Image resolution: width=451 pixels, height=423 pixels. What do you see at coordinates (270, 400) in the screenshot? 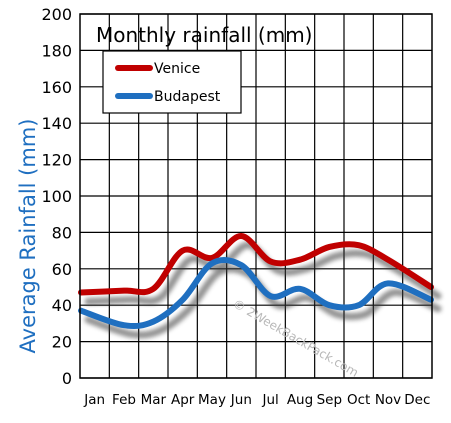
I see `x-tick-label: Jul` at bounding box center [270, 400].